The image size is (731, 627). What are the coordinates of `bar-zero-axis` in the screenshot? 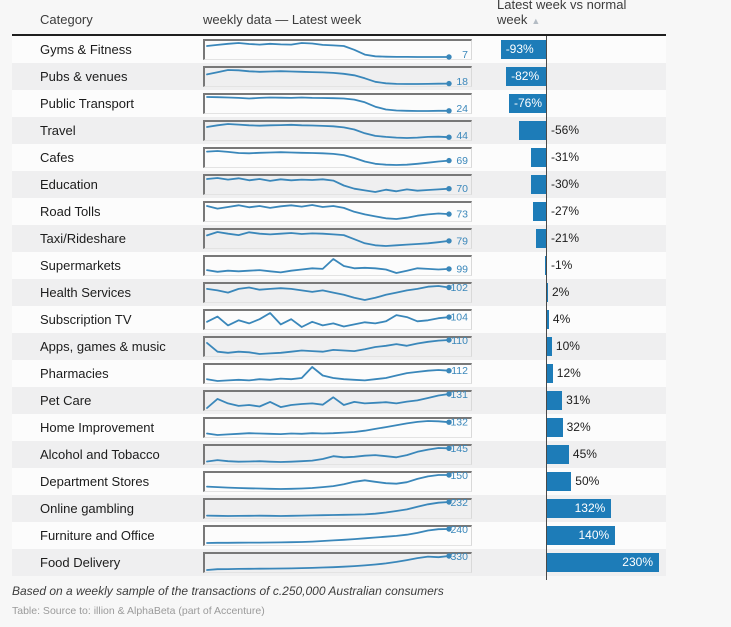 It's located at (546, 308).